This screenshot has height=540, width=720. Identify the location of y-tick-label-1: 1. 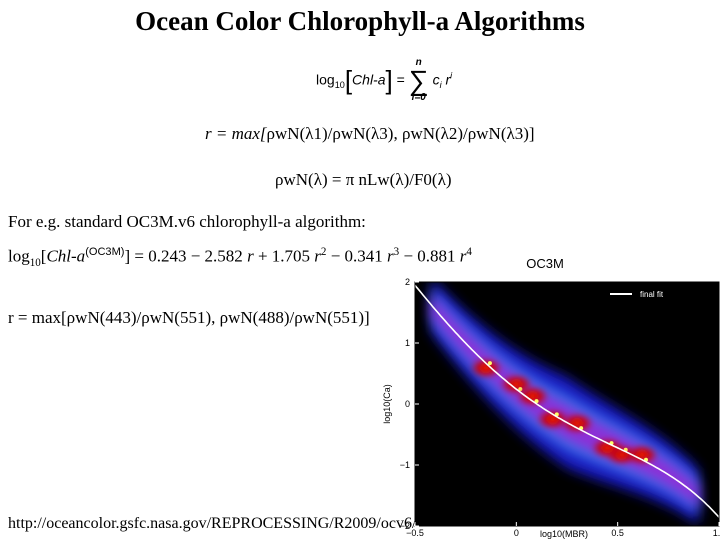
(407, 343).